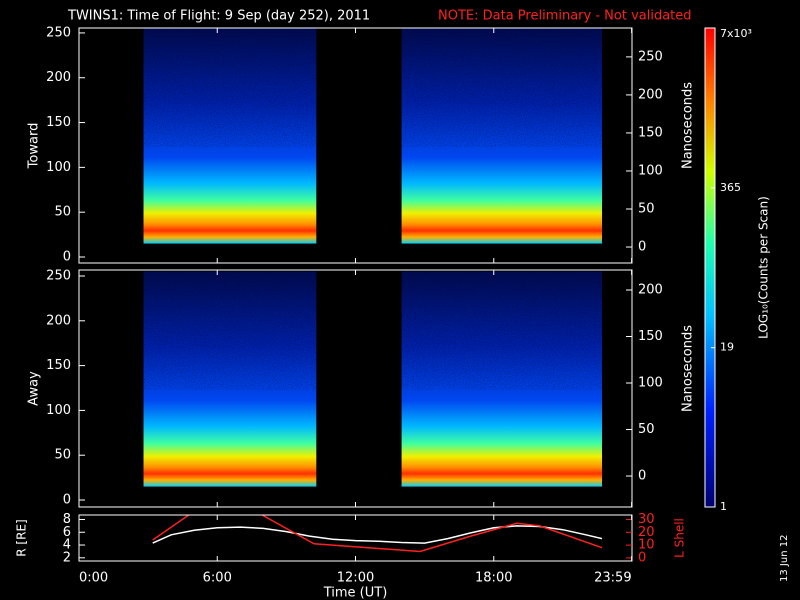  I want to click on y2-tick-label: 10, so click(646, 545).